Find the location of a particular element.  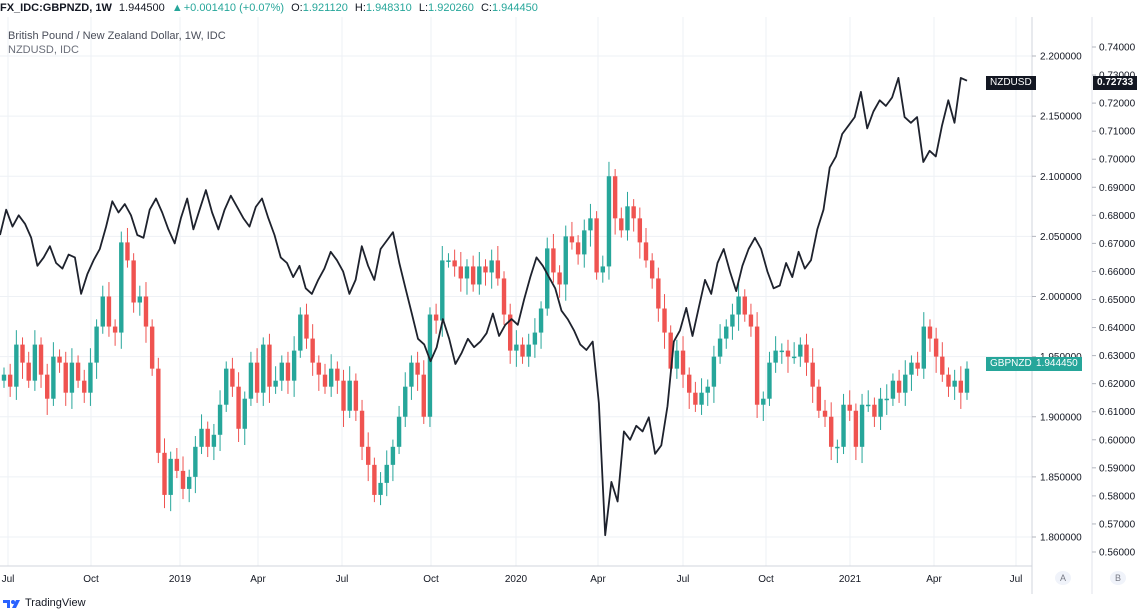

tradingview-brand: TradingView is located at coordinates (55, 603).